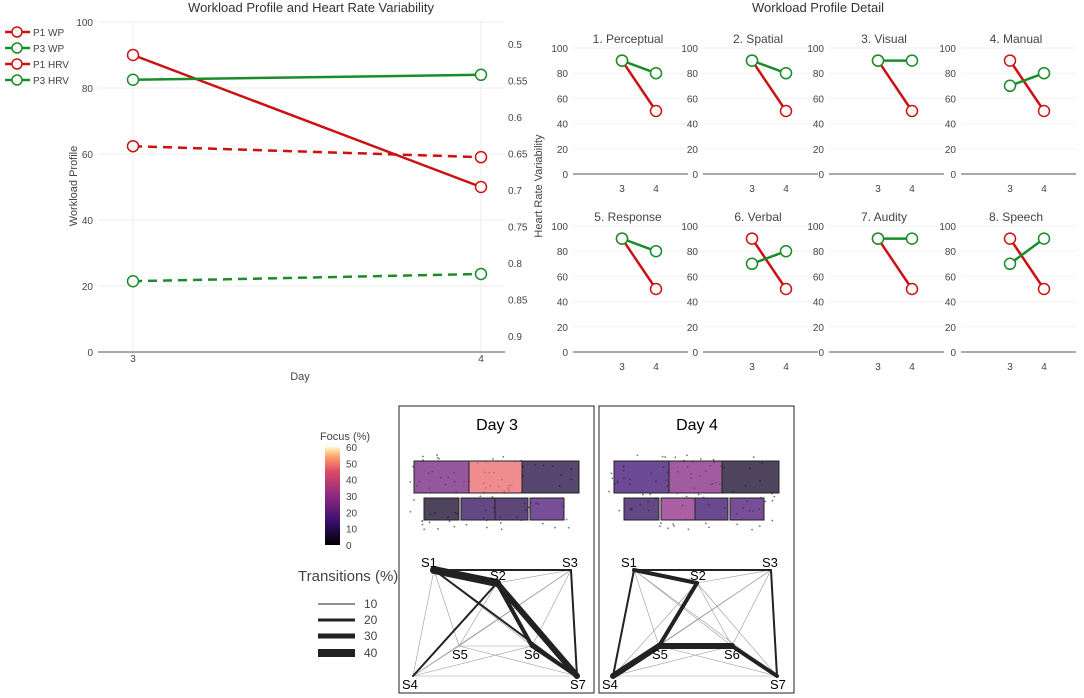  What do you see at coordinates (352, 464) in the screenshot?
I see `colorbar-tick: 50` at bounding box center [352, 464].